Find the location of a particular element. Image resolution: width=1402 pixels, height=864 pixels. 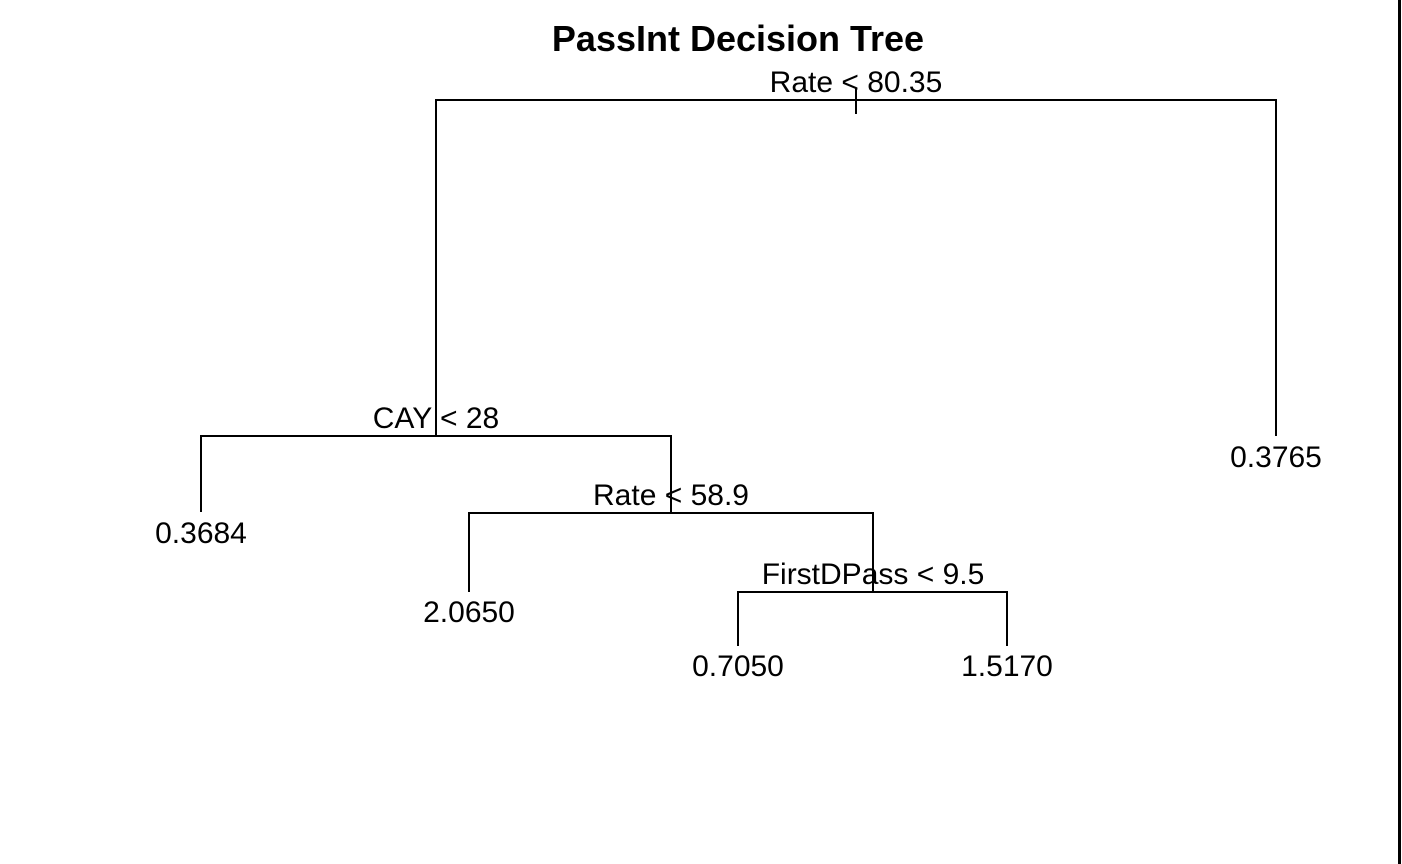

leaf-label-cay-left: 0.3684 is located at coordinates (201, 533).